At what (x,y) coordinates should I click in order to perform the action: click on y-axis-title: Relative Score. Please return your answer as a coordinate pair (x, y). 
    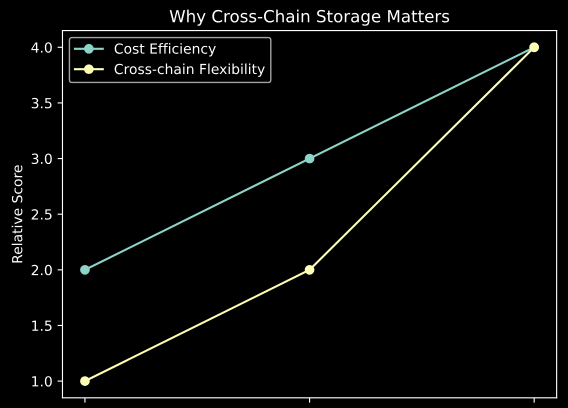
    Looking at the image, I should click on (17, 213).